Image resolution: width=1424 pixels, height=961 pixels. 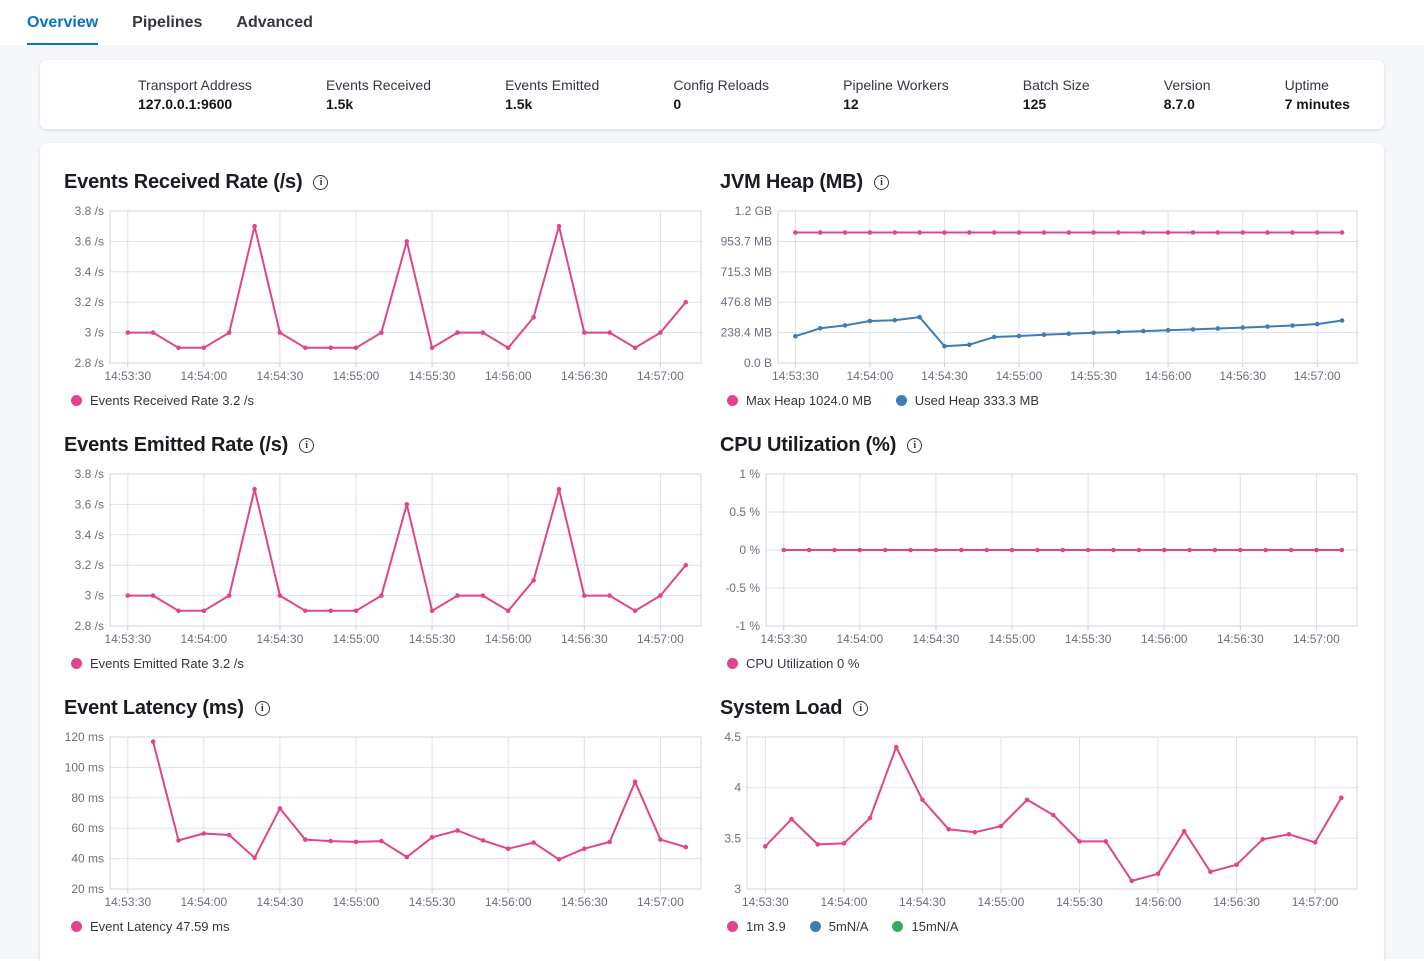 I want to click on svg-text: 3.4 /s, so click(x=89, y=535).